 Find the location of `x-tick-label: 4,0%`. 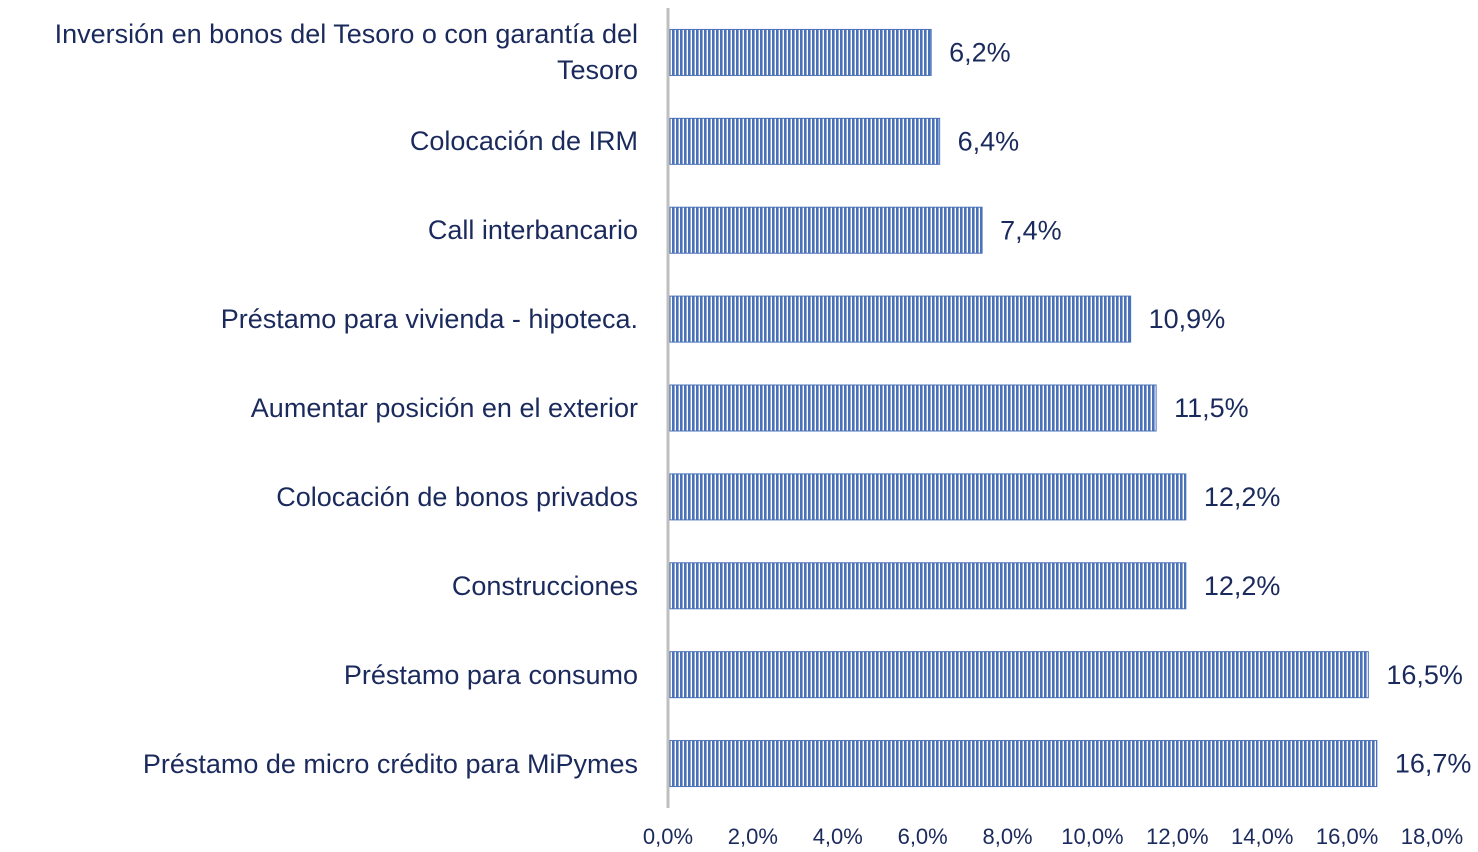

x-tick-label: 4,0% is located at coordinates (838, 836).